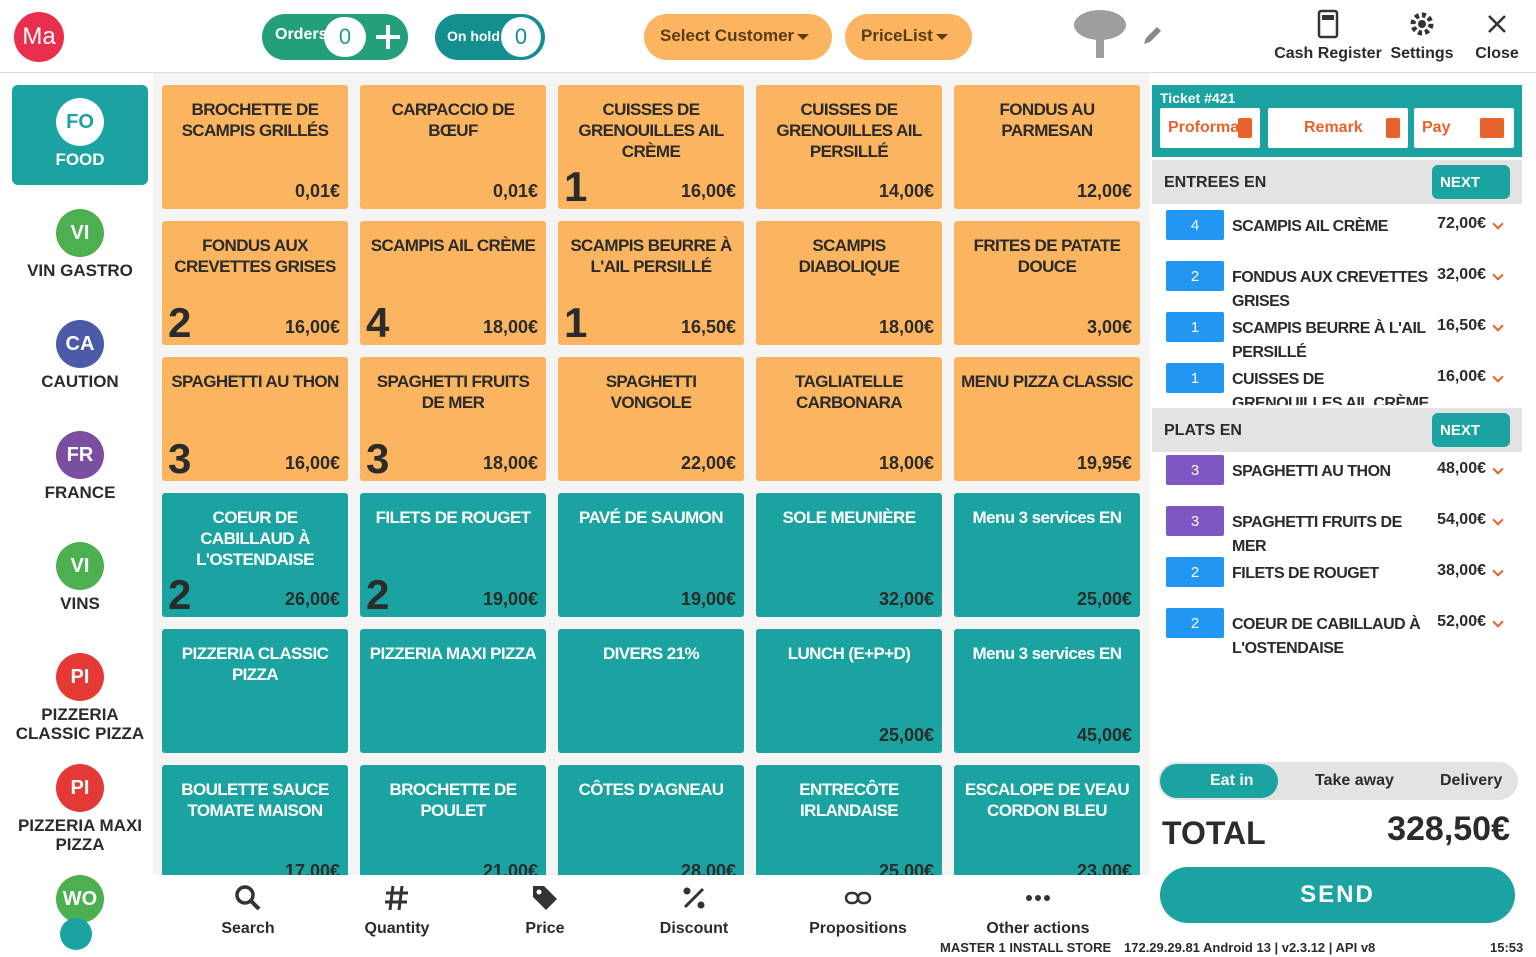  I want to click on product-tile: PIZZERIA MAXI PIZZA, so click(453, 691).